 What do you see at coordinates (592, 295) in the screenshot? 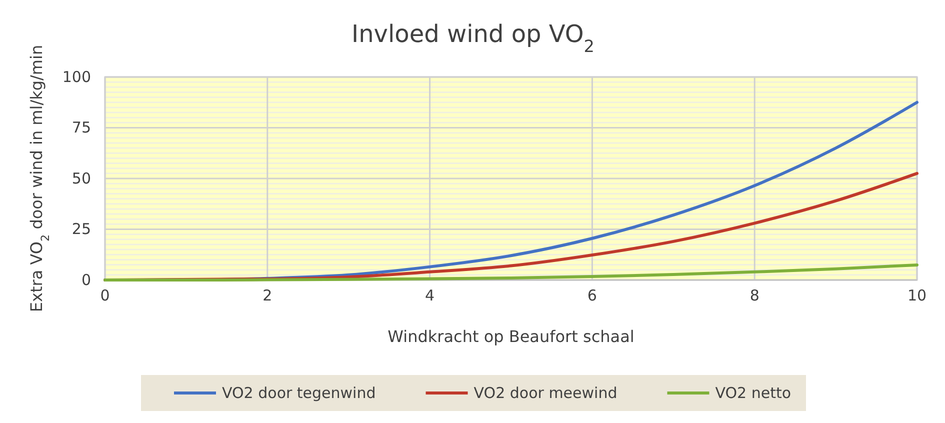
I see `x-tick-label: 6` at bounding box center [592, 295].